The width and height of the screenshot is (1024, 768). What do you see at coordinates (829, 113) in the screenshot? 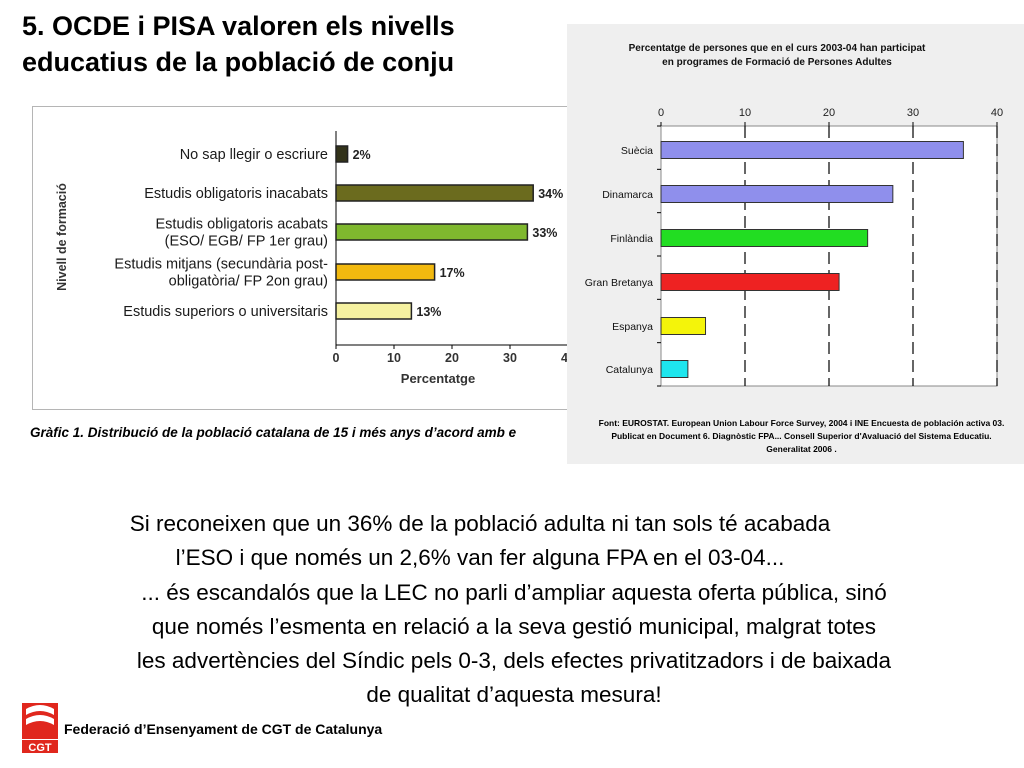
I see `chart2-x-tick-label: 20` at bounding box center [829, 113].